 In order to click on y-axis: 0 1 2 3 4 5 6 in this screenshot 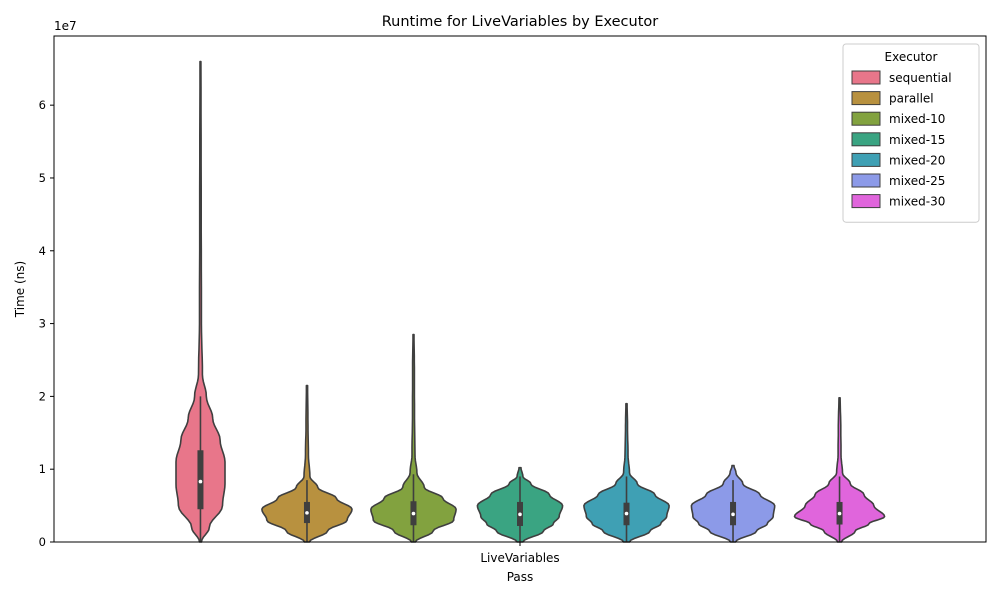, I will do `click(46, 323)`.